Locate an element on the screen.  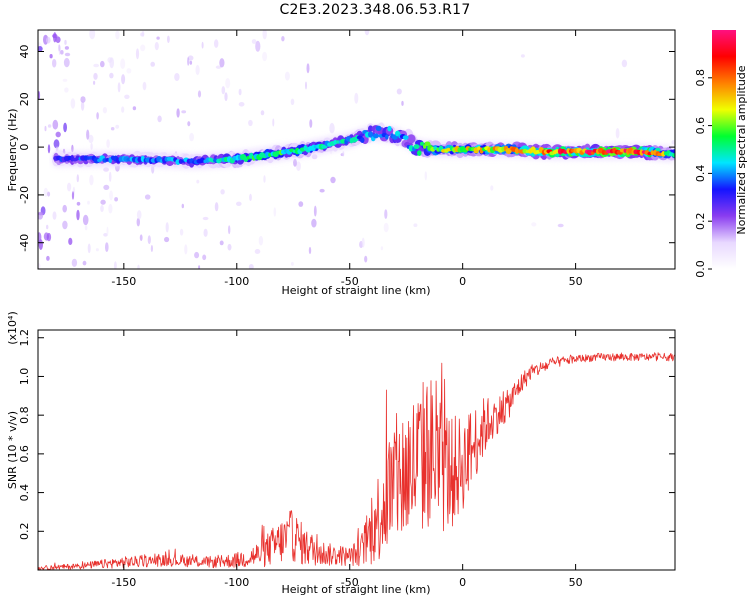
y-tick-label: 0.2 is located at coordinates (24, 532).